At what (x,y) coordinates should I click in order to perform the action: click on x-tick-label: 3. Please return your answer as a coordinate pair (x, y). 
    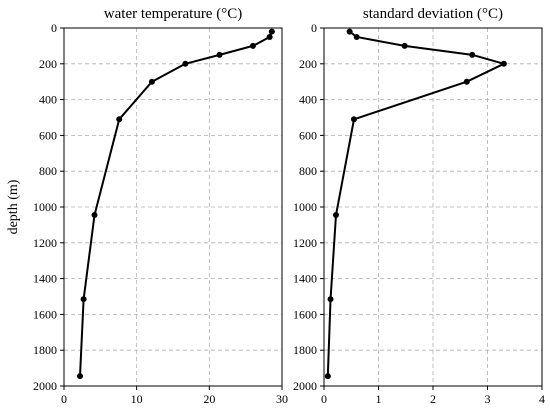
    Looking at the image, I should click on (488, 399).